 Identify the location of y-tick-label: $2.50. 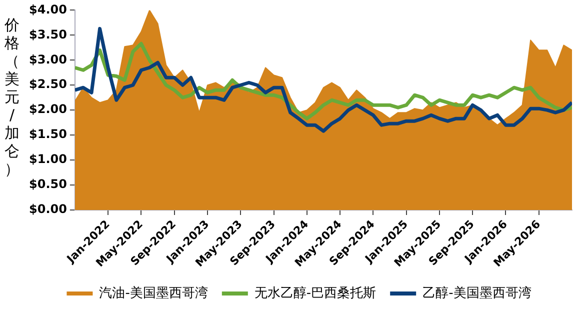
(47, 84).